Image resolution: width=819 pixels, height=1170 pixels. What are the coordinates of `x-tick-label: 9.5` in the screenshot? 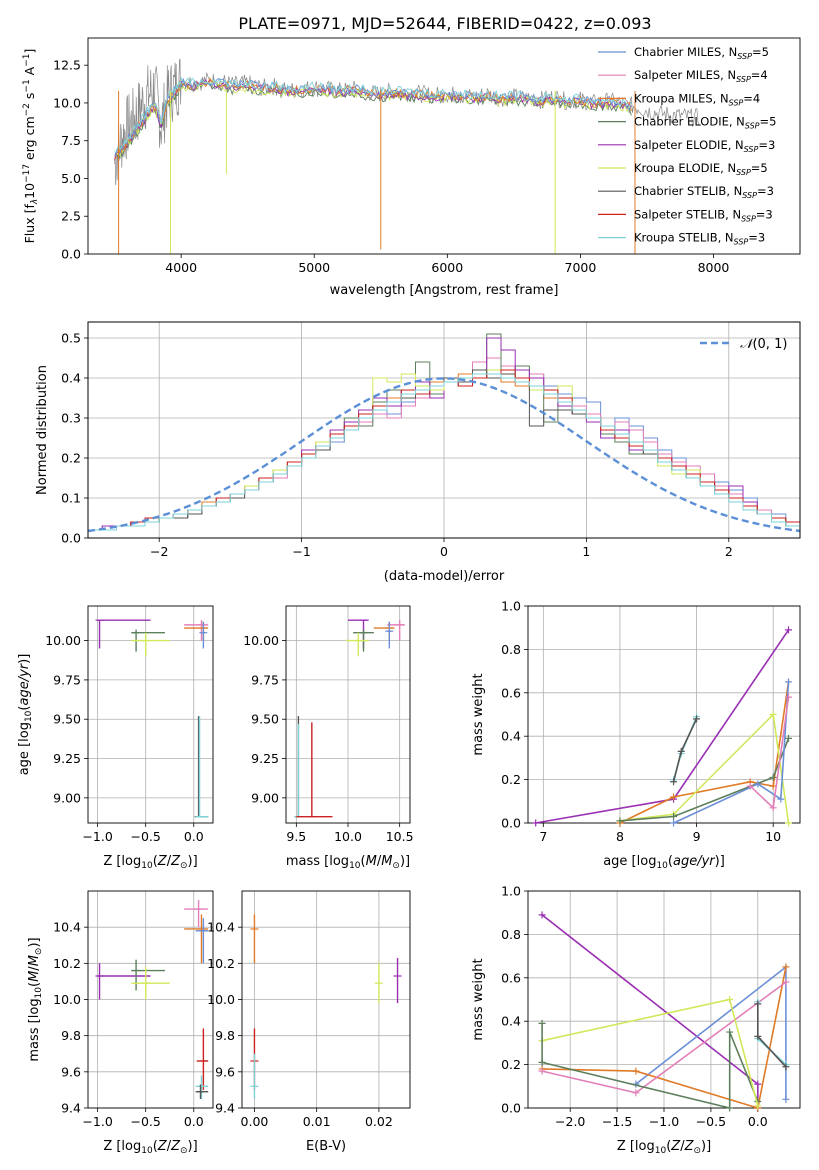 It's located at (296, 836).